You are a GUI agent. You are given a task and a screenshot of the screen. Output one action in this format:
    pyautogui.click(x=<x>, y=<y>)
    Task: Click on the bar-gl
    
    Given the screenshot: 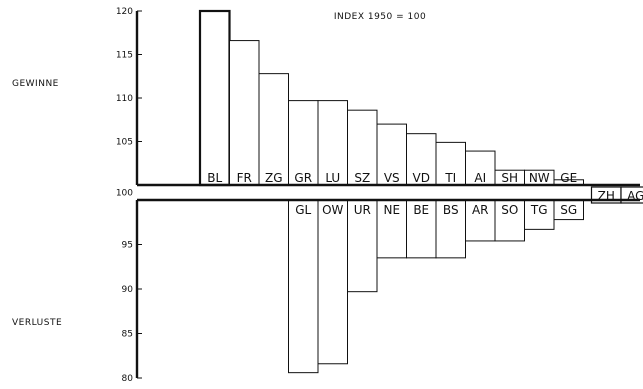 What is the action you would take?
    pyautogui.click(x=303, y=286)
    